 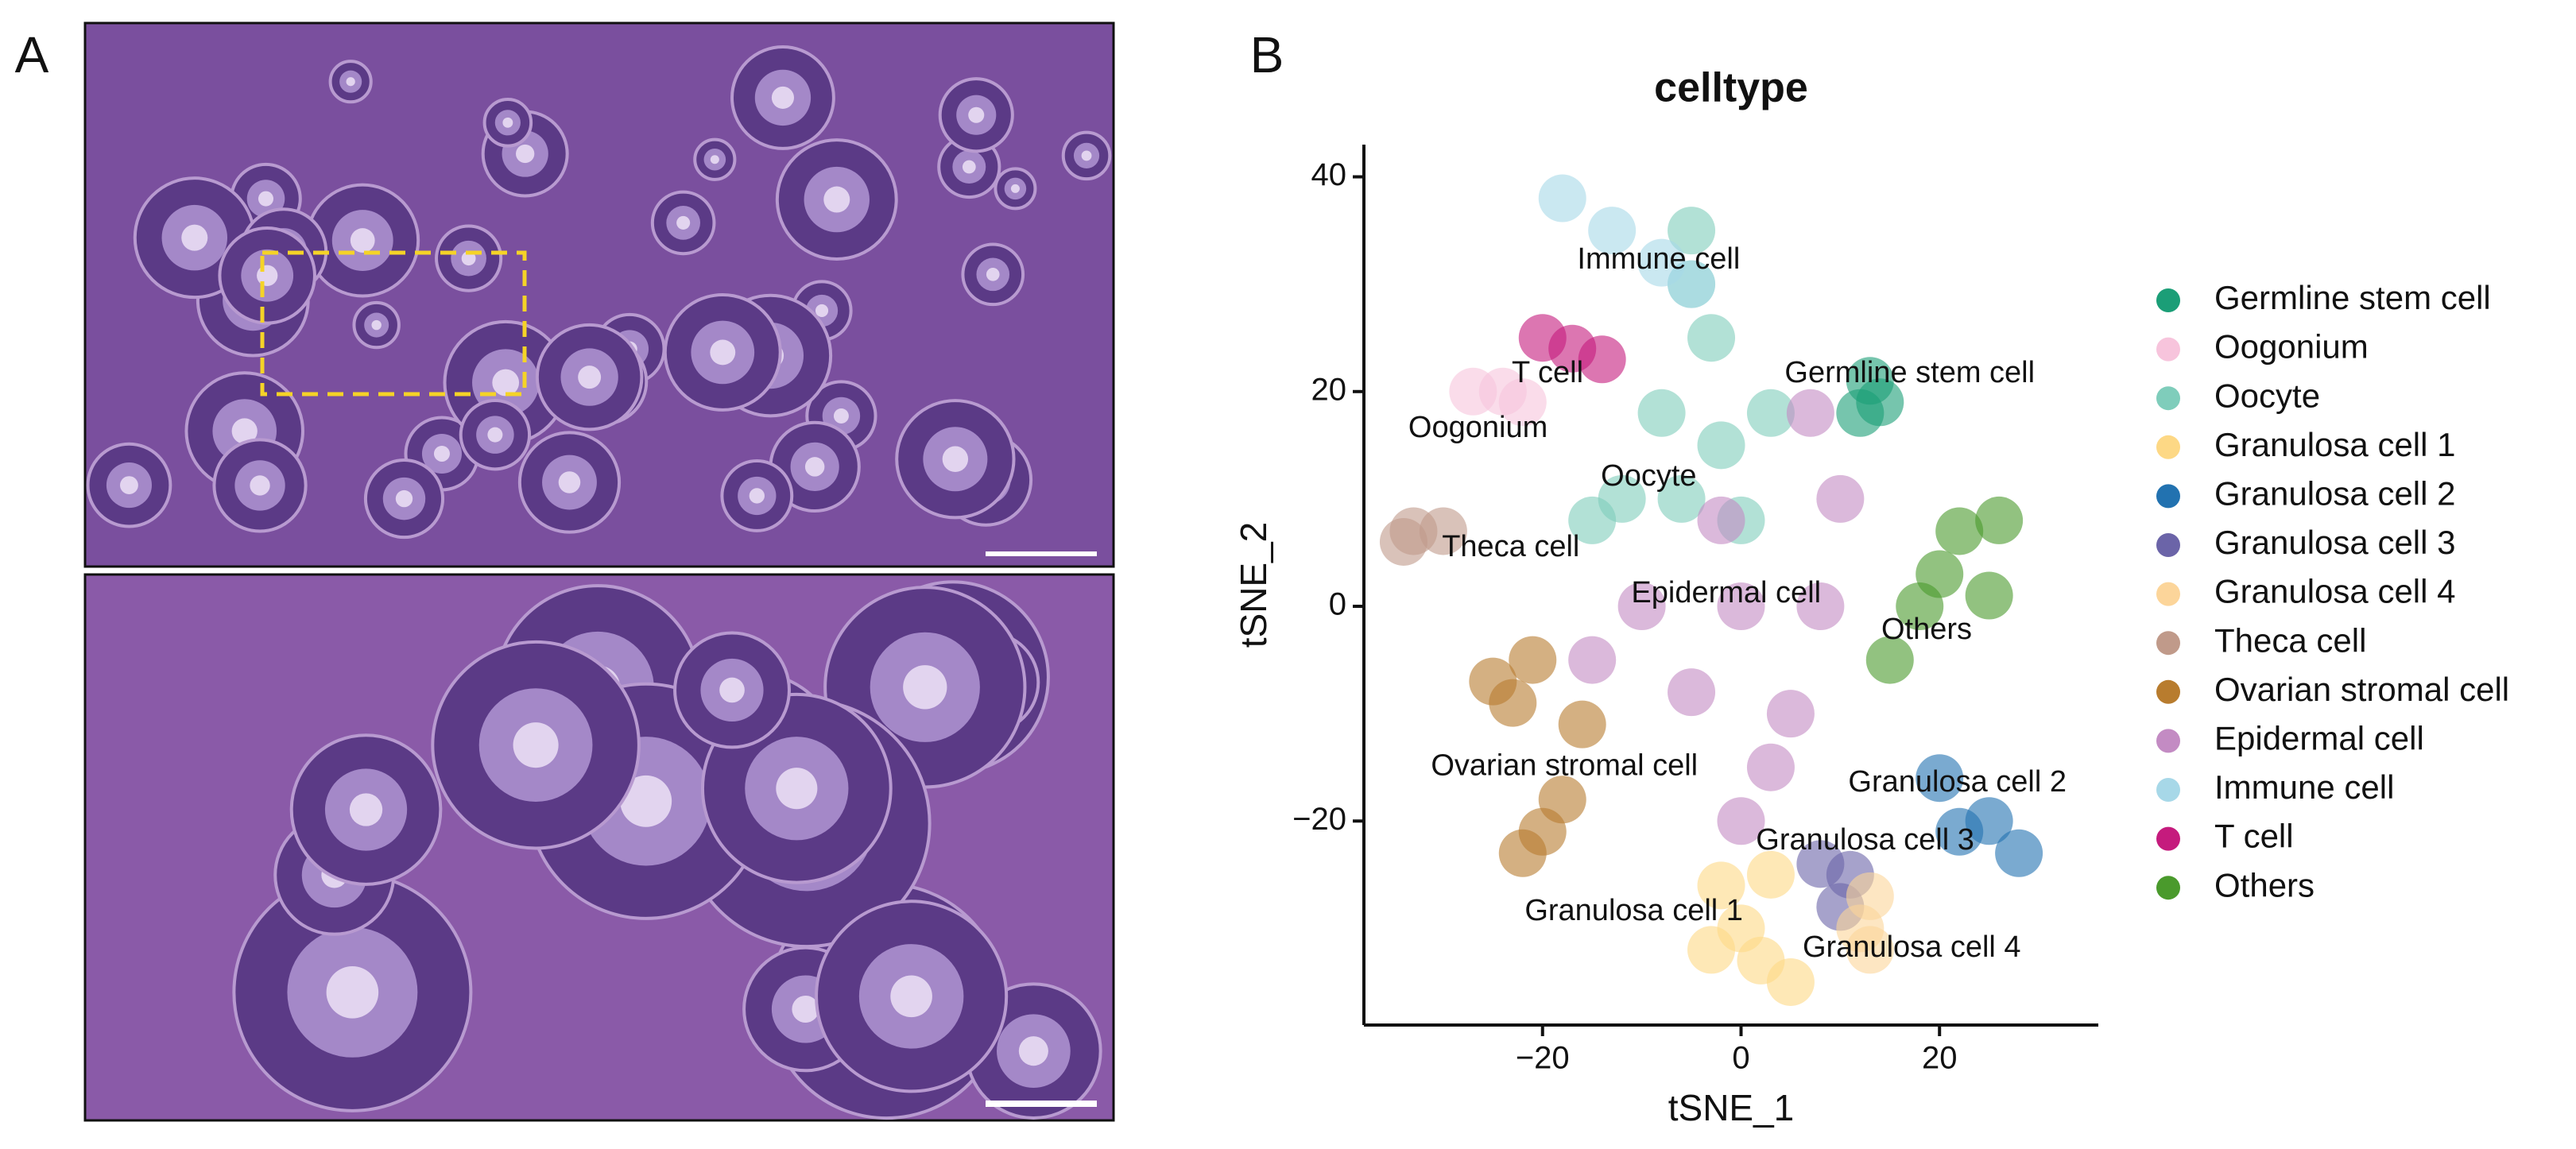 What do you see at coordinates (1267, 54) in the screenshot?
I see `panel-label: B` at bounding box center [1267, 54].